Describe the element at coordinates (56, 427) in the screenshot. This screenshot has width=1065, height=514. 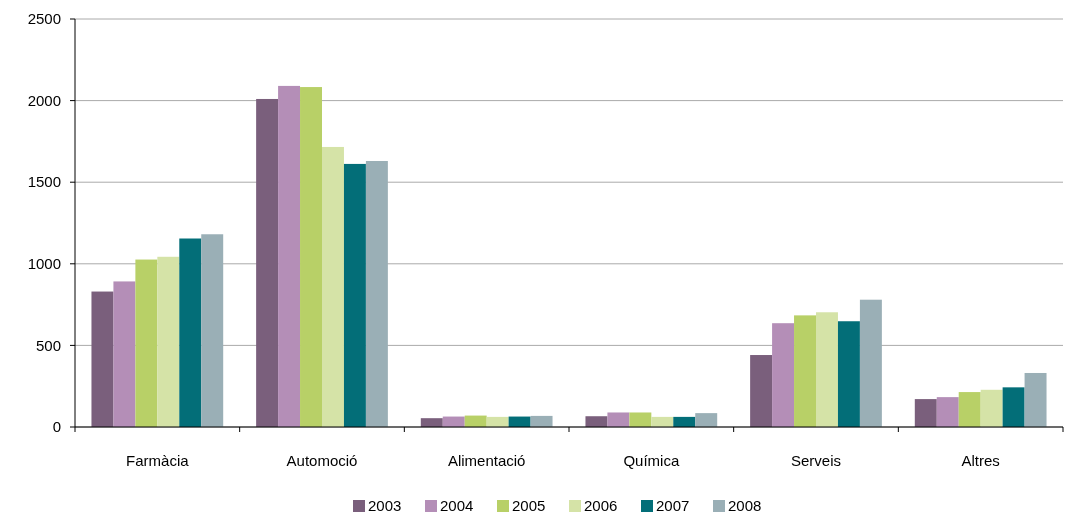
I see `y-tick-label: 0` at that location.